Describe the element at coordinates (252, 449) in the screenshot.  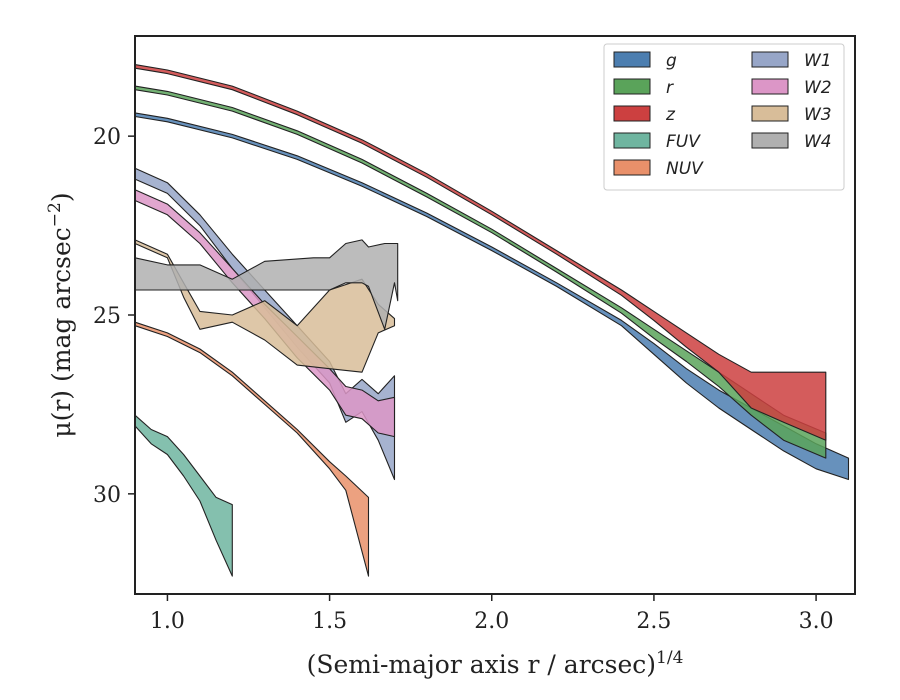
I see `series-band-nuv` at that location.